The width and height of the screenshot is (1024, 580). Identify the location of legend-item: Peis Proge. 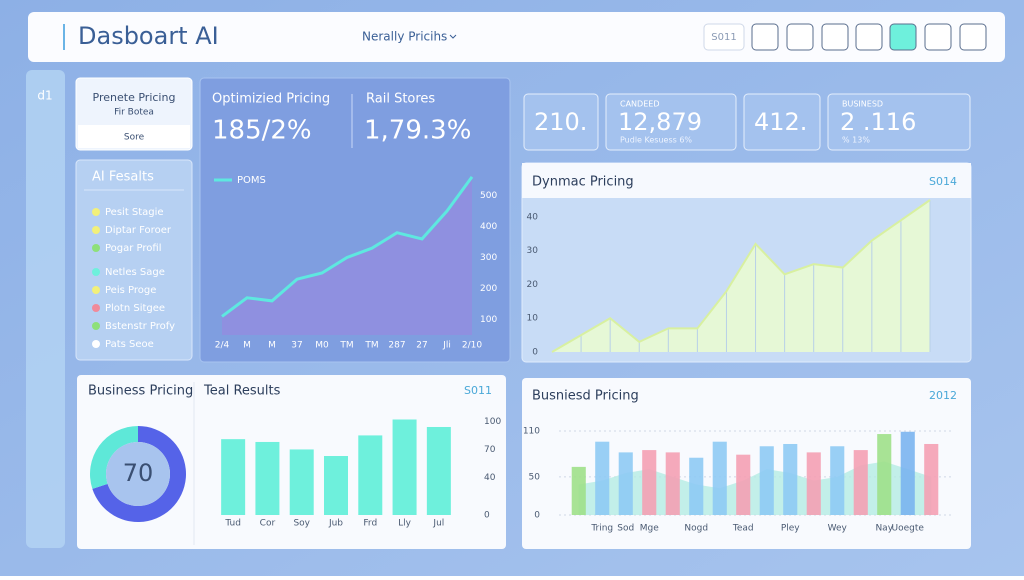
(130, 290).